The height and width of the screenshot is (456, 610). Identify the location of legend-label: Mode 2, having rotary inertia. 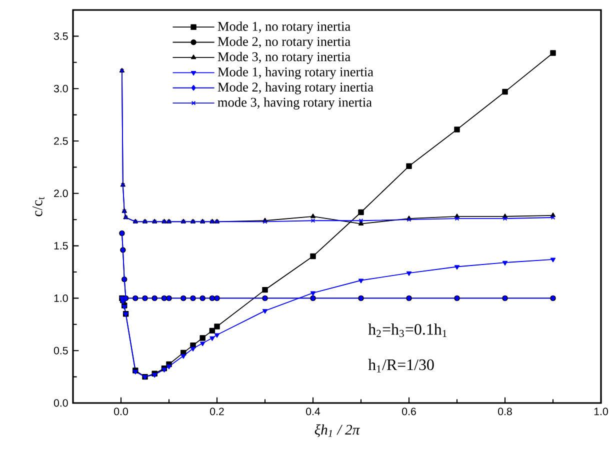
(296, 88).